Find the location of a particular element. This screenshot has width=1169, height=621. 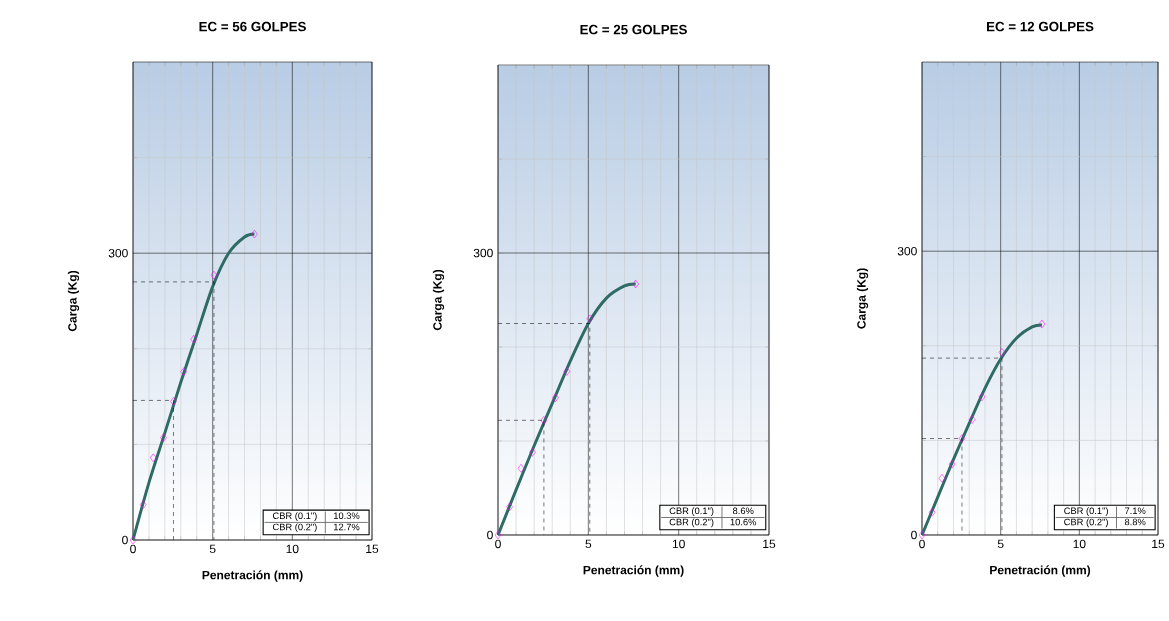

annotation: 10.3% is located at coordinates (347, 516).